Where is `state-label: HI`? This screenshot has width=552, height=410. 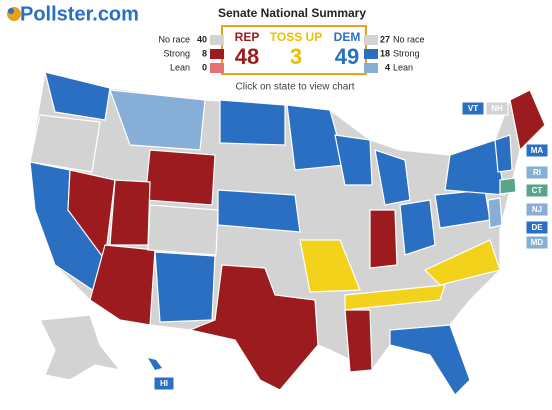
state-label: HI is located at coordinates (164, 383).